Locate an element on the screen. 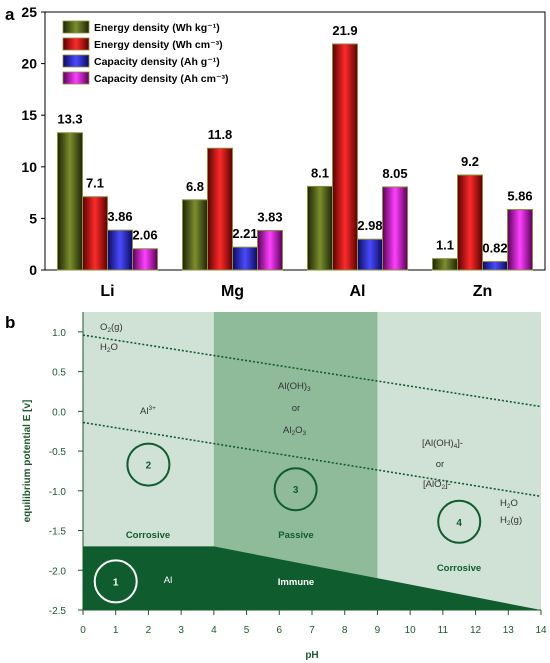 The image size is (550, 663). data-label: 8.1 is located at coordinates (320, 172).